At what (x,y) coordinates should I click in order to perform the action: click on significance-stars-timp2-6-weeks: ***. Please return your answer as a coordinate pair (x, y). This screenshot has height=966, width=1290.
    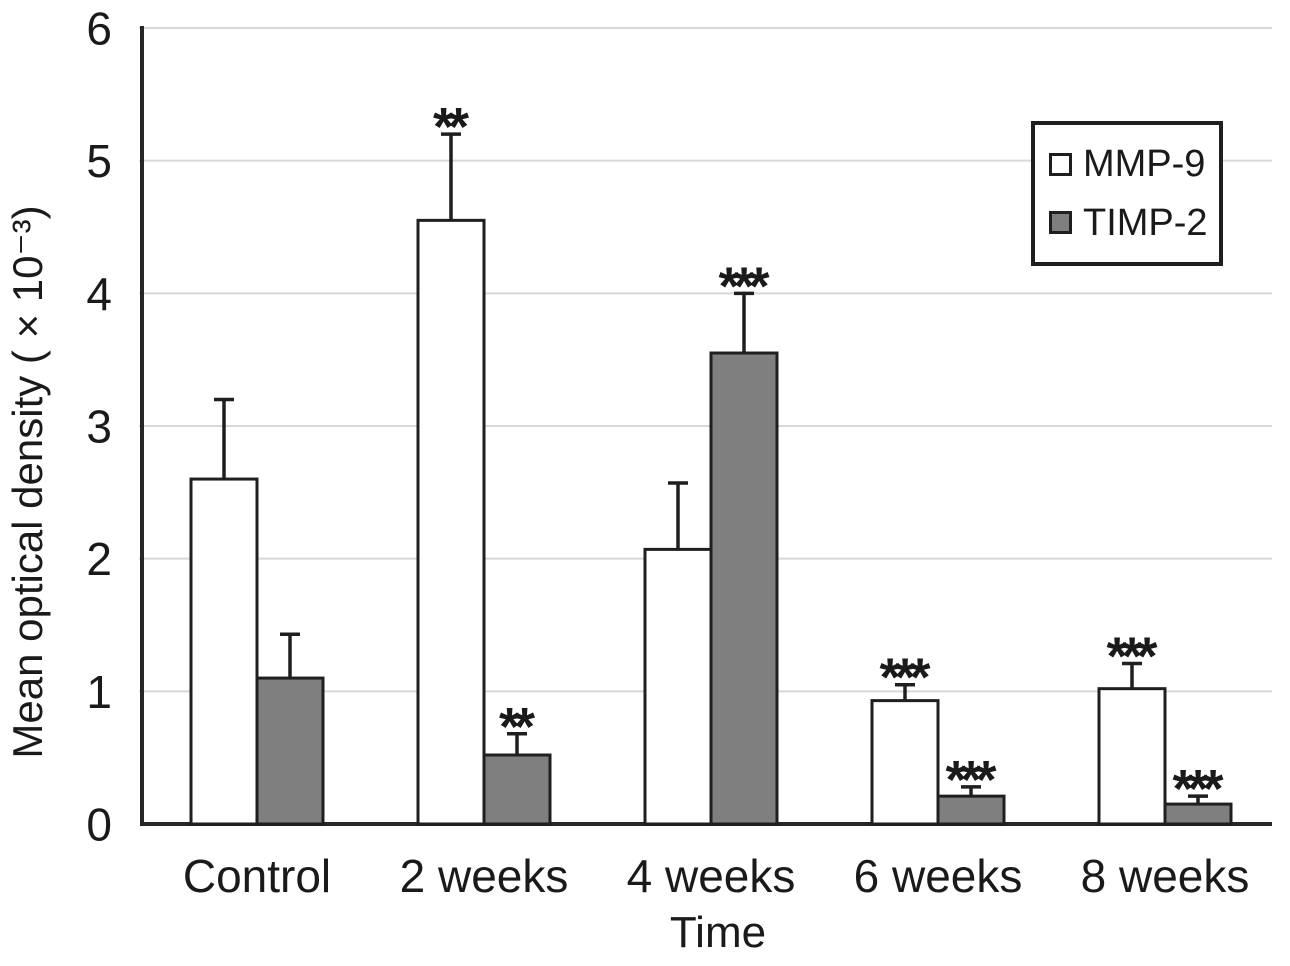
    Looking at the image, I should click on (970, 780).